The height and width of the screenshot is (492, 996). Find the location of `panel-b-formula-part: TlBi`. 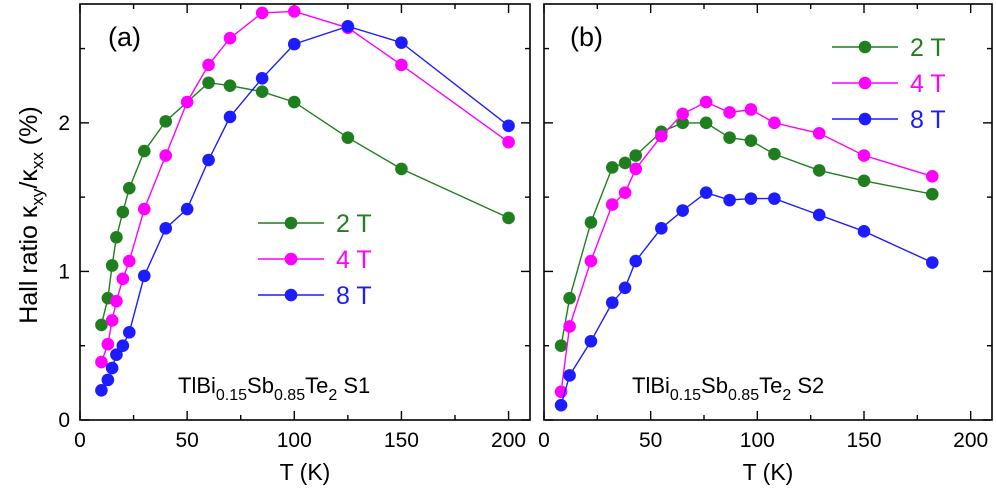

panel-b-formula-part: TlBi is located at coordinates (651, 385).